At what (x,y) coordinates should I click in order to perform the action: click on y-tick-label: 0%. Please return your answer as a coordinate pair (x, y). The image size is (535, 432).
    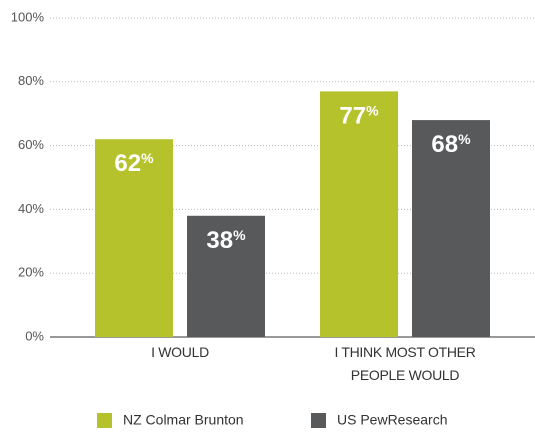
    Looking at the image, I should click on (34, 335).